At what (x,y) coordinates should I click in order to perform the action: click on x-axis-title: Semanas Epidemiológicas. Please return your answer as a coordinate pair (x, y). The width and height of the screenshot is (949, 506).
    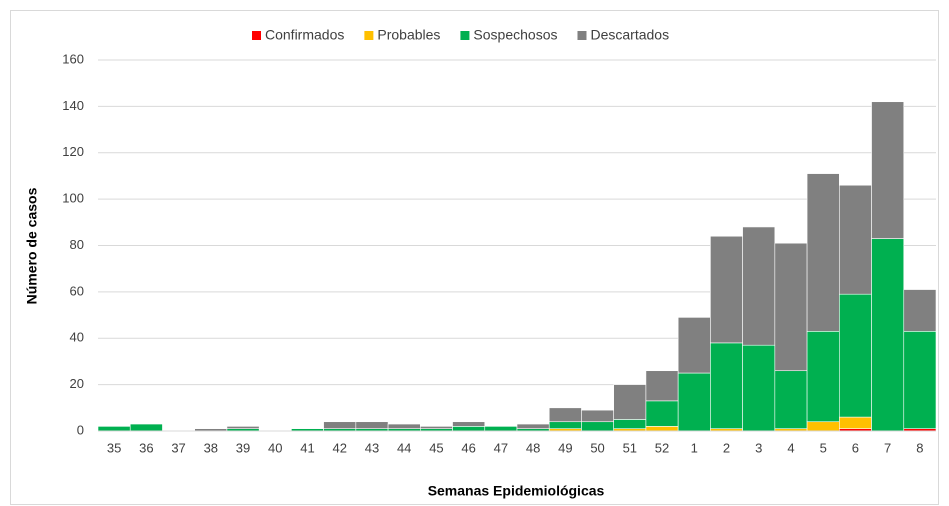
    Looking at the image, I should click on (516, 491).